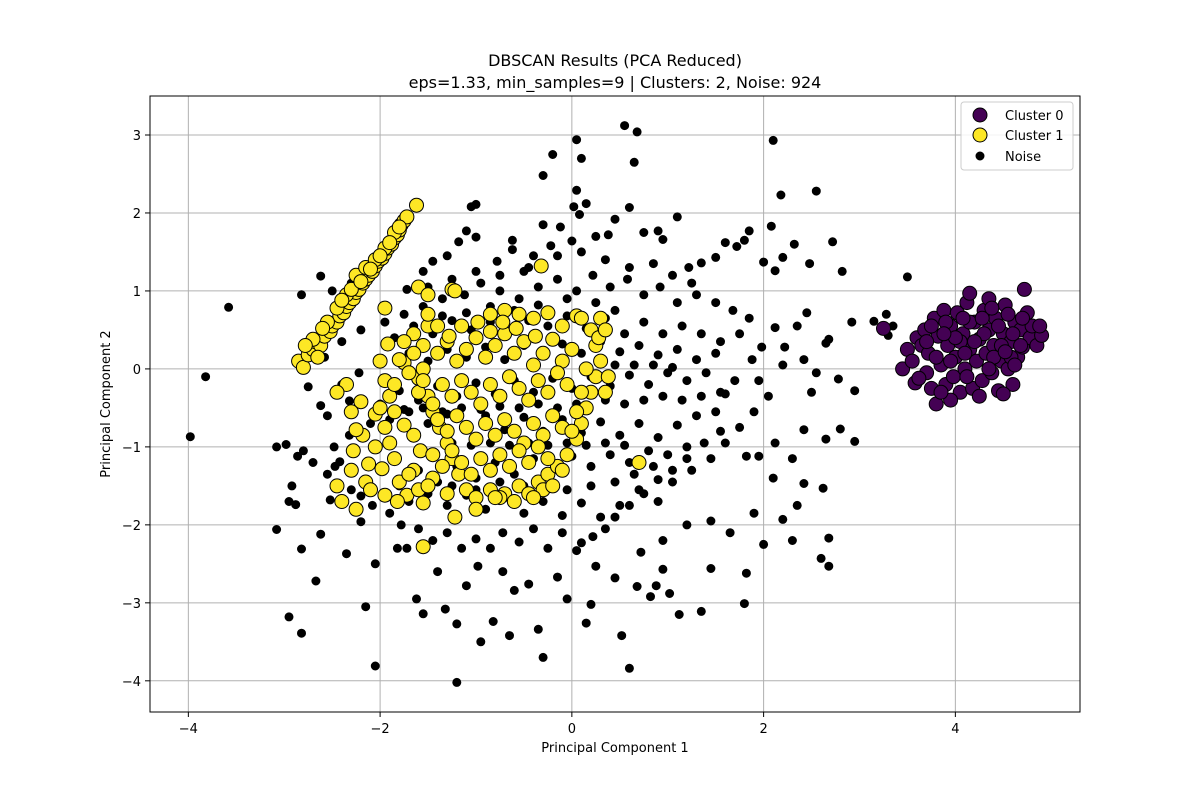 Image resolution: width=1200 pixels, height=800 pixels. What do you see at coordinates (1017, 136) in the screenshot?
I see `legend: Cluster 0 Cluster 1 Noise` at bounding box center [1017, 136].